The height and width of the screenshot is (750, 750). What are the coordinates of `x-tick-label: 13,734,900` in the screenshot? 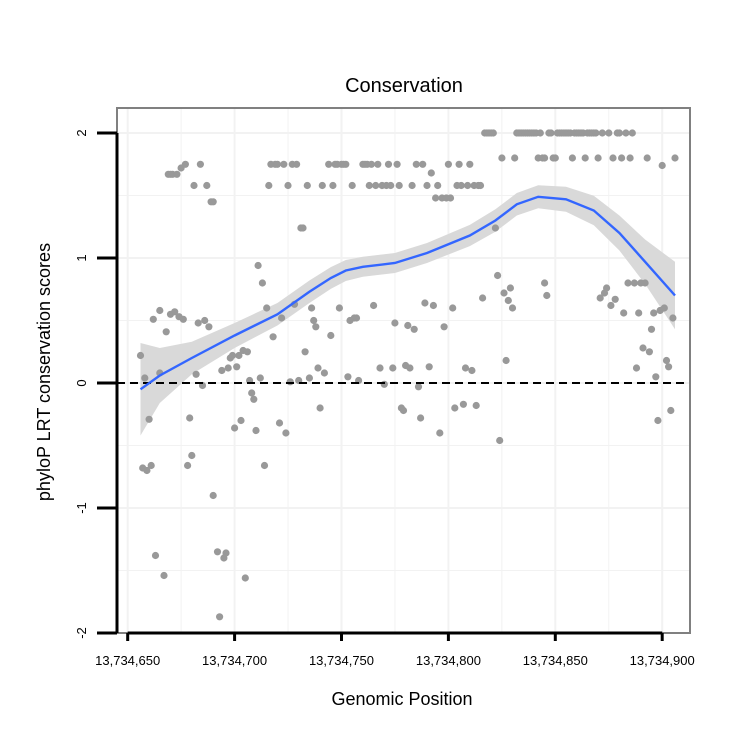 It's located at (662, 660).